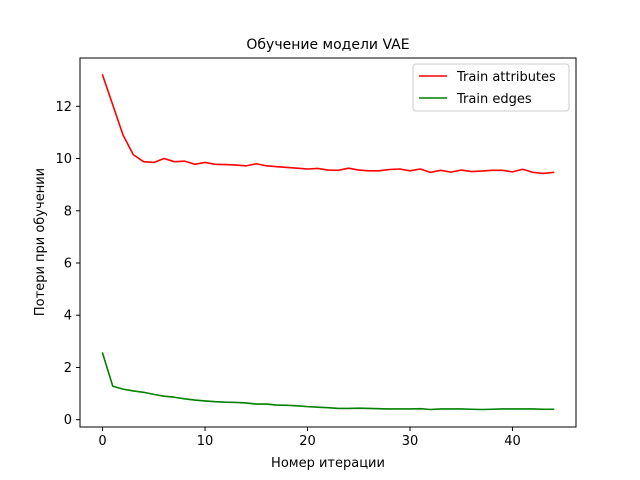 This screenshot has width=640, height=480. I want to click on y-tick-label-3: 6, so click(68, 264).